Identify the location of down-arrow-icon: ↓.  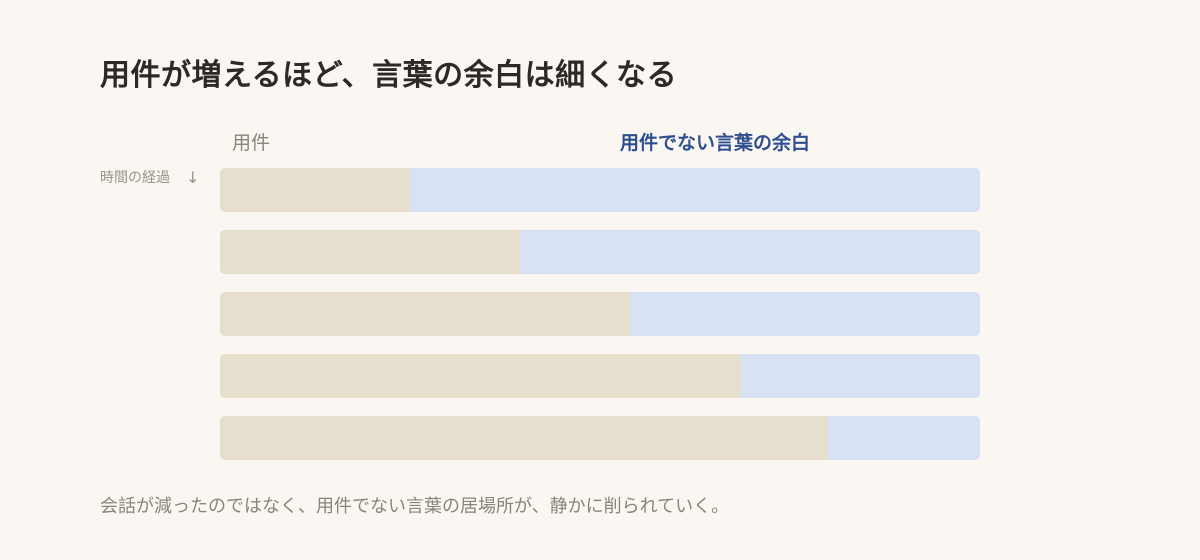
(193, 177).